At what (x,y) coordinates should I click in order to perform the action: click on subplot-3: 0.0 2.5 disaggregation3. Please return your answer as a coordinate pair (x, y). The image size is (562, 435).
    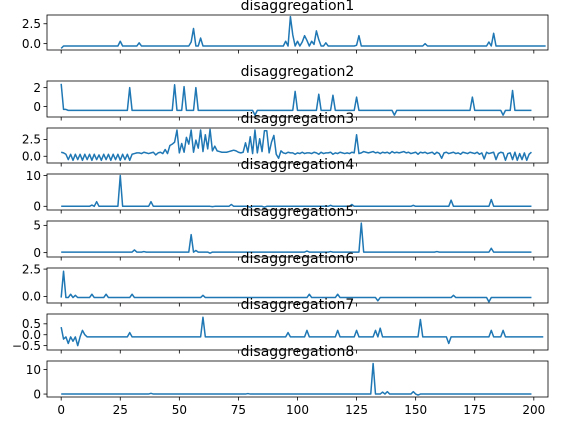
    Looking at the image, I should click on (285, 139).